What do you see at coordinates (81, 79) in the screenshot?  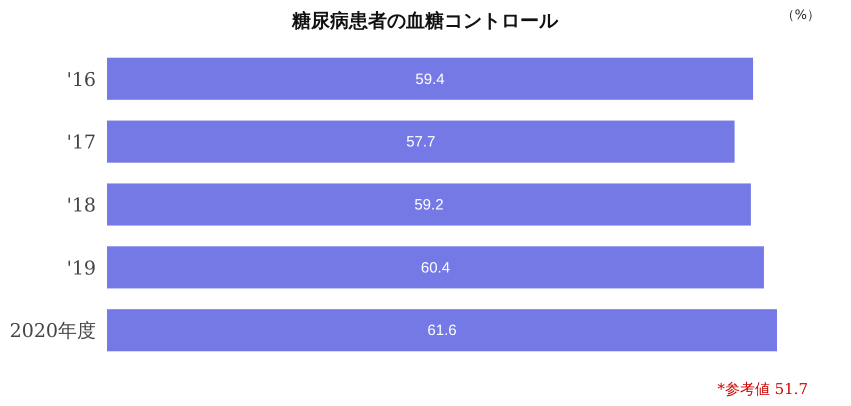 I see `y-tick-label: '16` at bounding box center [81, 79].